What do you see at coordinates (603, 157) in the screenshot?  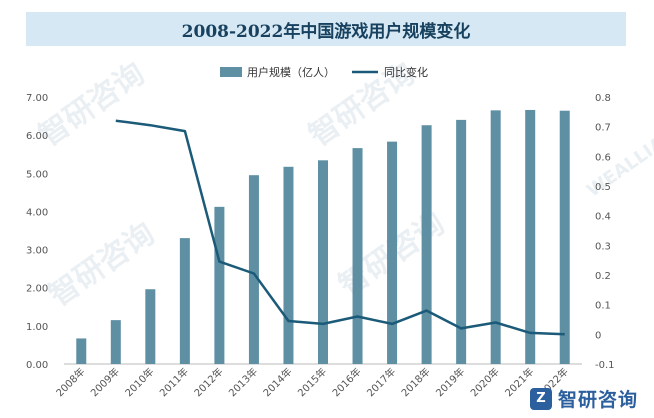 I see `y-right-tick-label: 0.6` at bounding box center [603, 157].